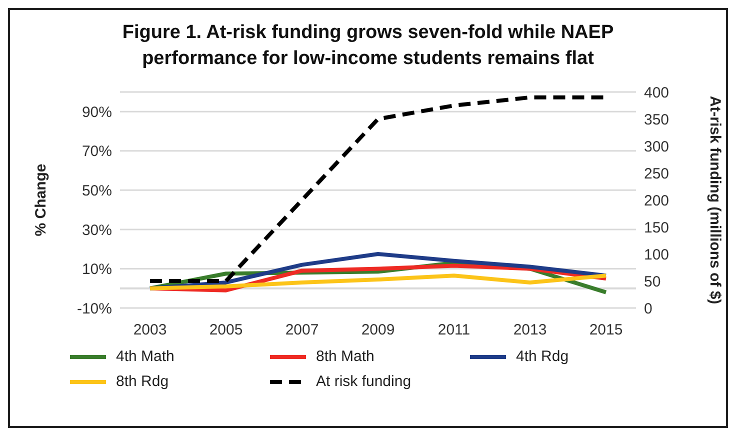 Image resolution: width=738 pixels, height=436 pixels. What do you see at coordinates (97, 151) in the screenshot?
I see `y-tick-label: 70%` at bounding box center [97, 151].